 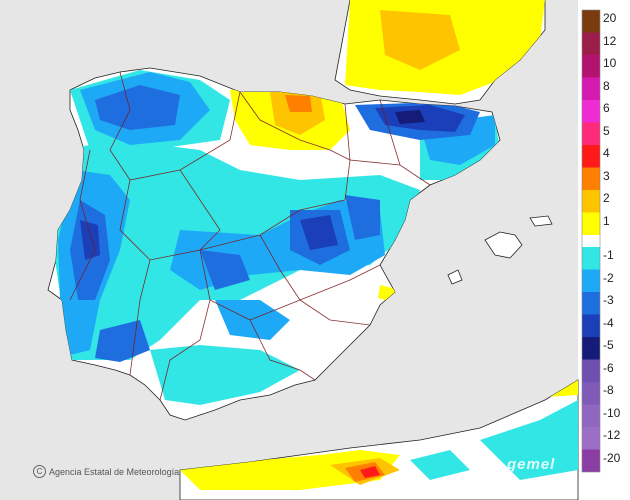 I want to click on legend-bar, so click(x=591, y=241).